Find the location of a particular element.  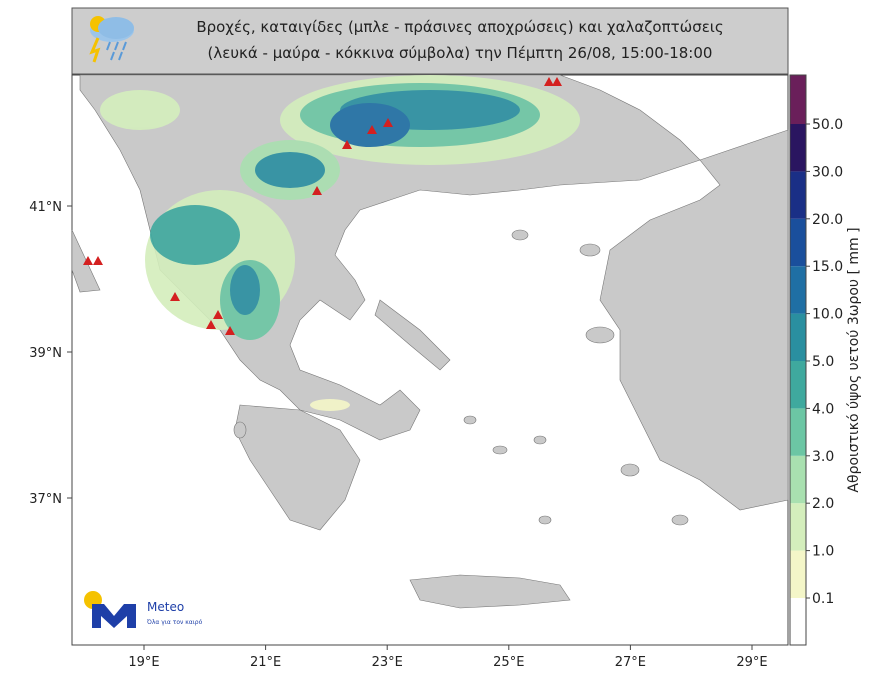

lon-label: 21°E is located at coordinates (265, 662).